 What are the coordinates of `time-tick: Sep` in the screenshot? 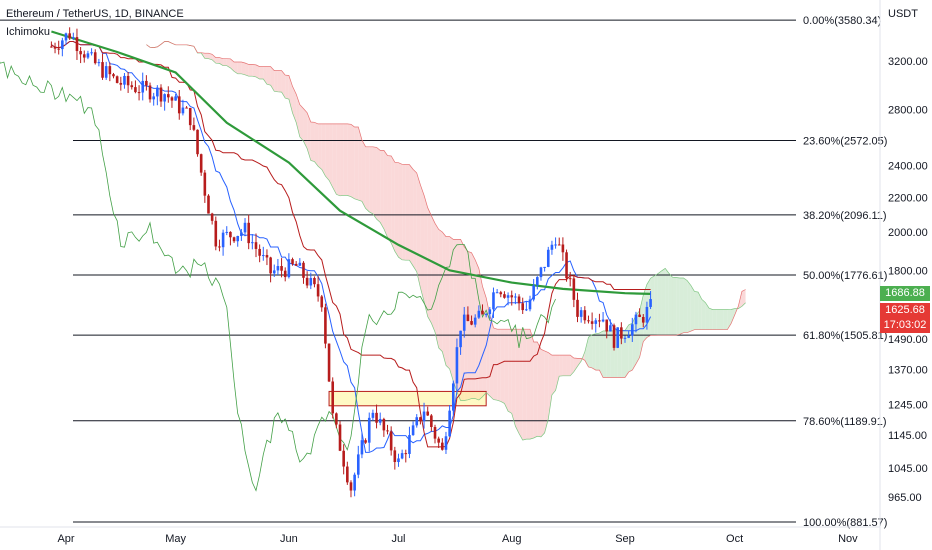 It's located at (625, 539).